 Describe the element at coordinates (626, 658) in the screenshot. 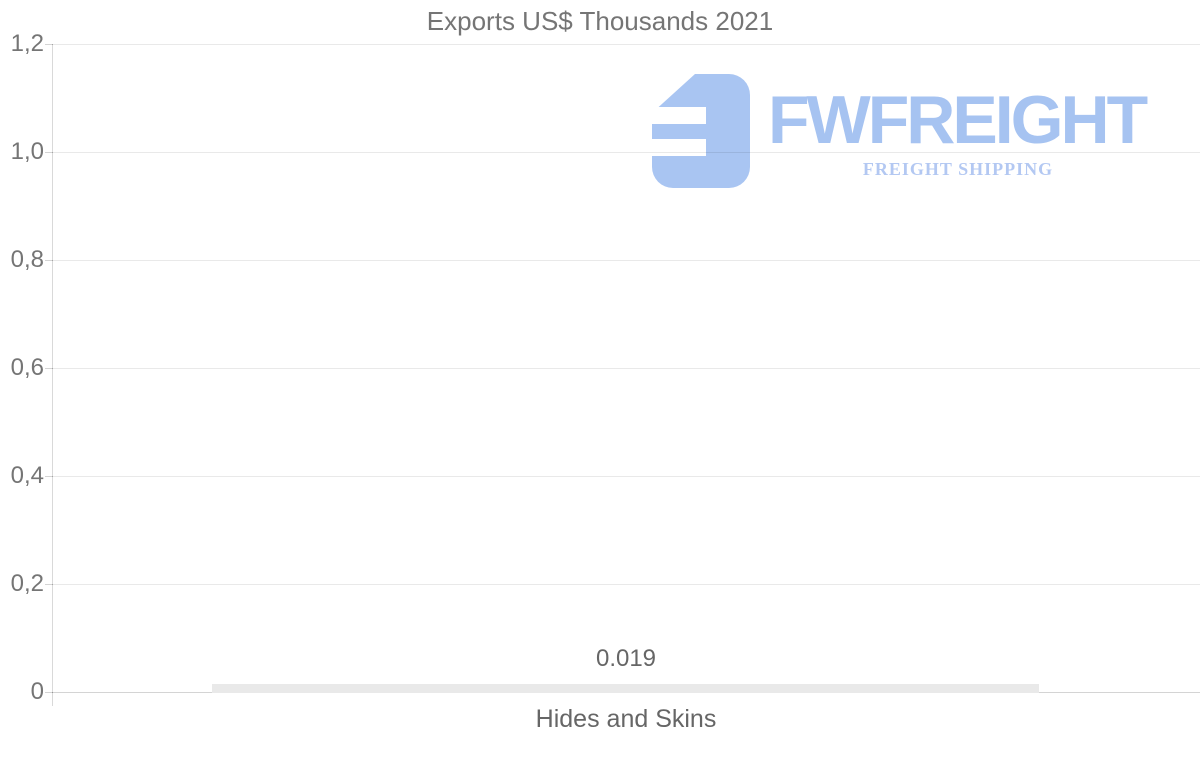

I see `bar-value-label: 0.019` at that location.